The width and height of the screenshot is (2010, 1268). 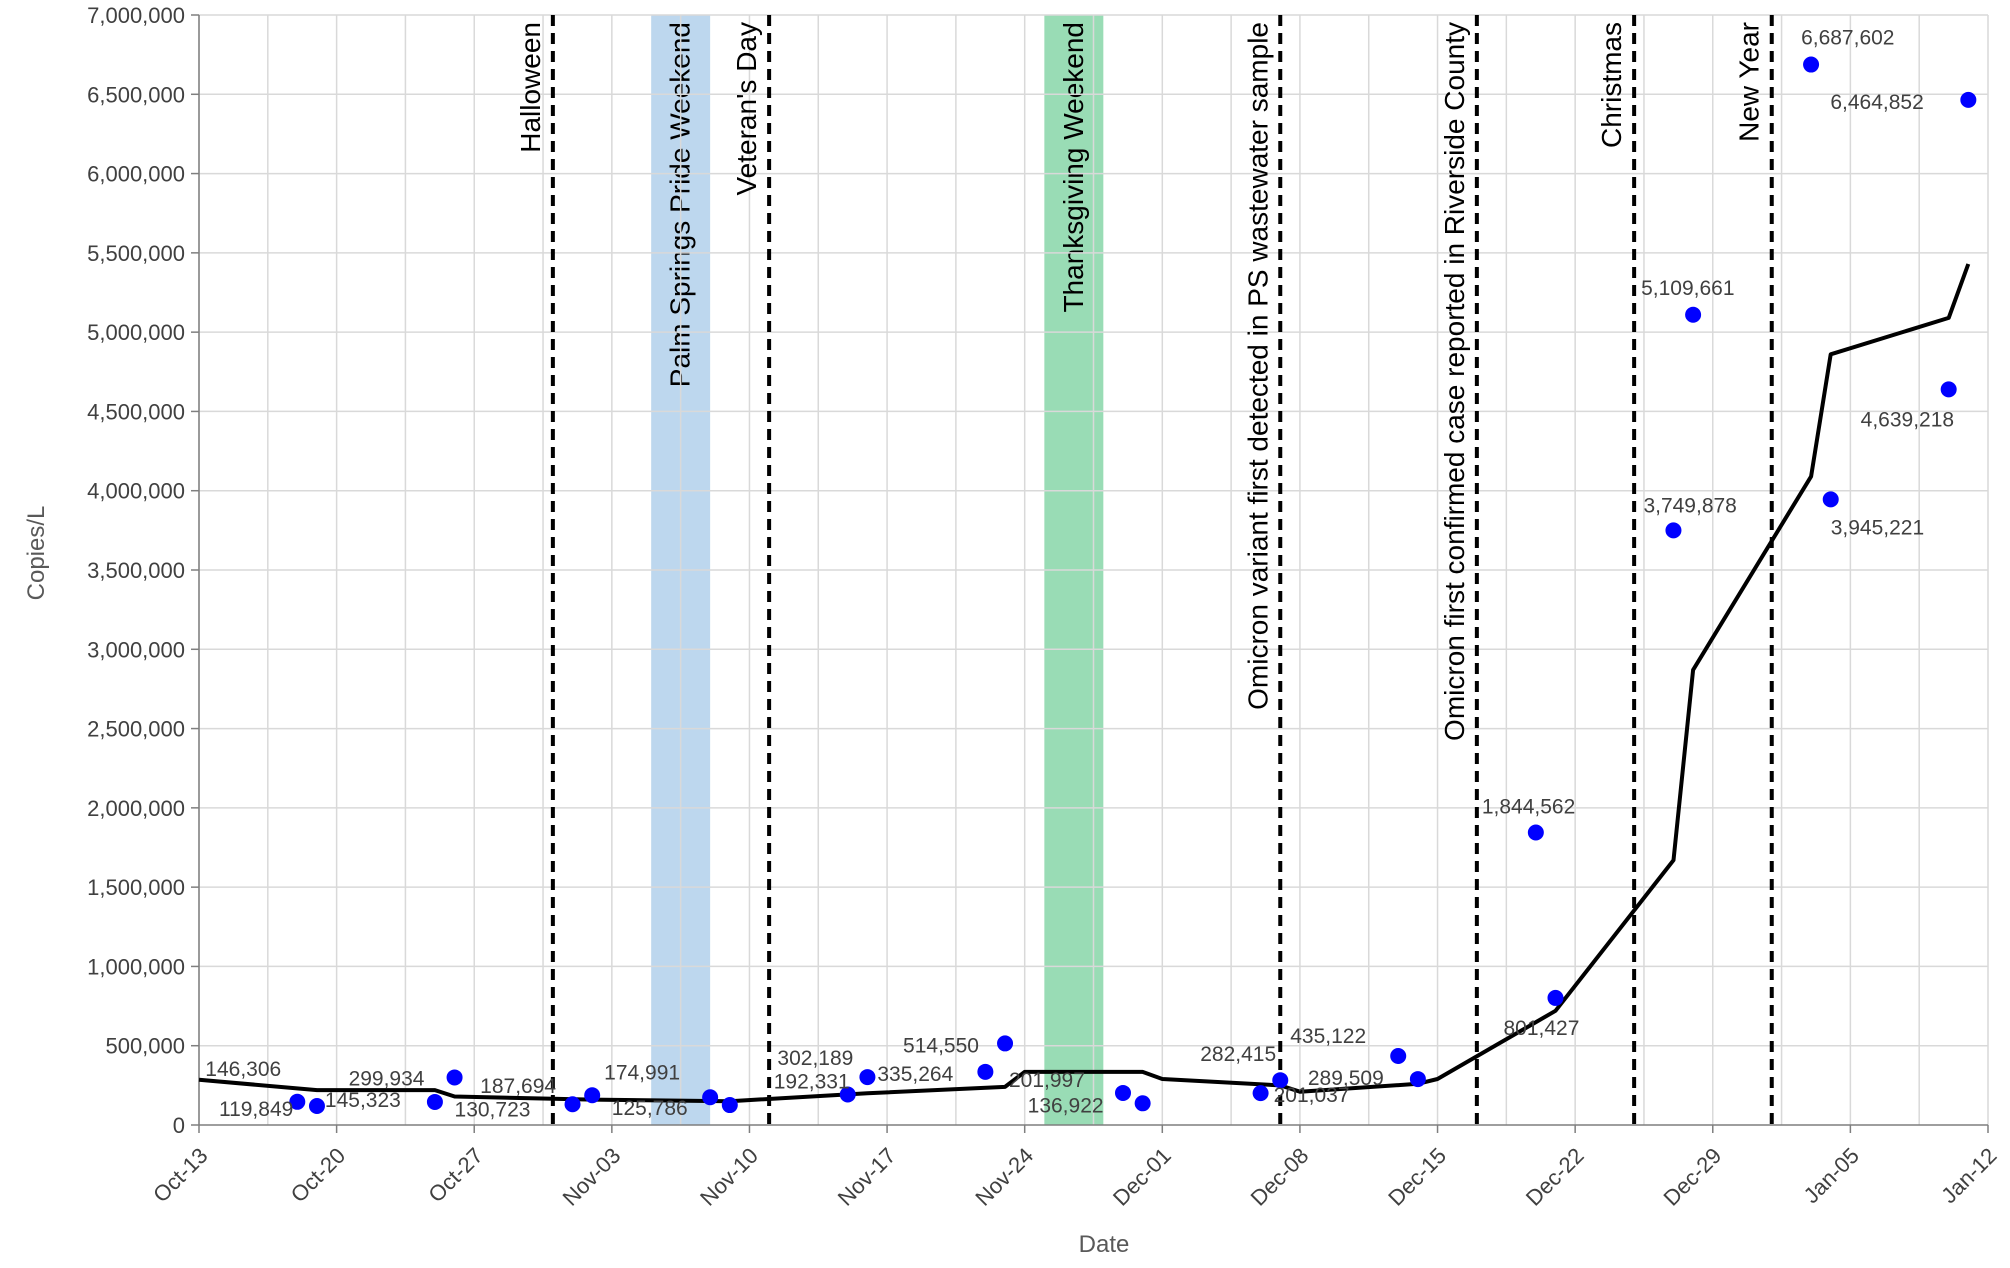 What do you see at coordinates (1142, 1177) in the screenshot?
I see `x-tick-label: Dec-01` at bounding box center [1142, 1177].